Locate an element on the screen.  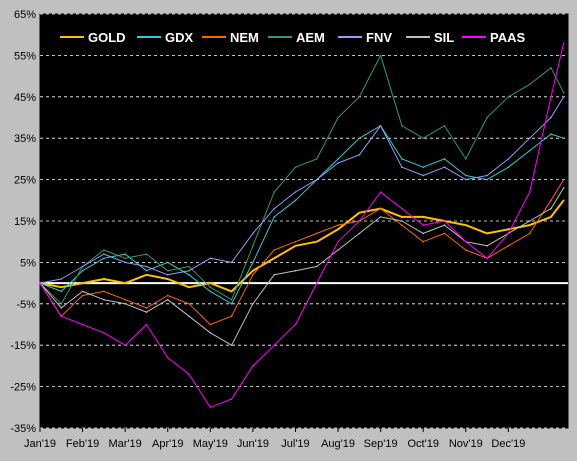
legend-label-sil: SIL is located at coordinates (444, 37).